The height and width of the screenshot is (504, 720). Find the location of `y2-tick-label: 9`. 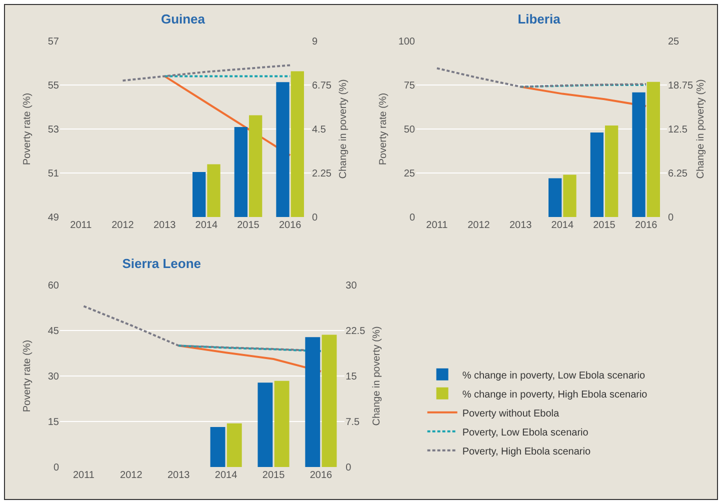

y2-tick-label: 9 is located at coordinates (315, 42).